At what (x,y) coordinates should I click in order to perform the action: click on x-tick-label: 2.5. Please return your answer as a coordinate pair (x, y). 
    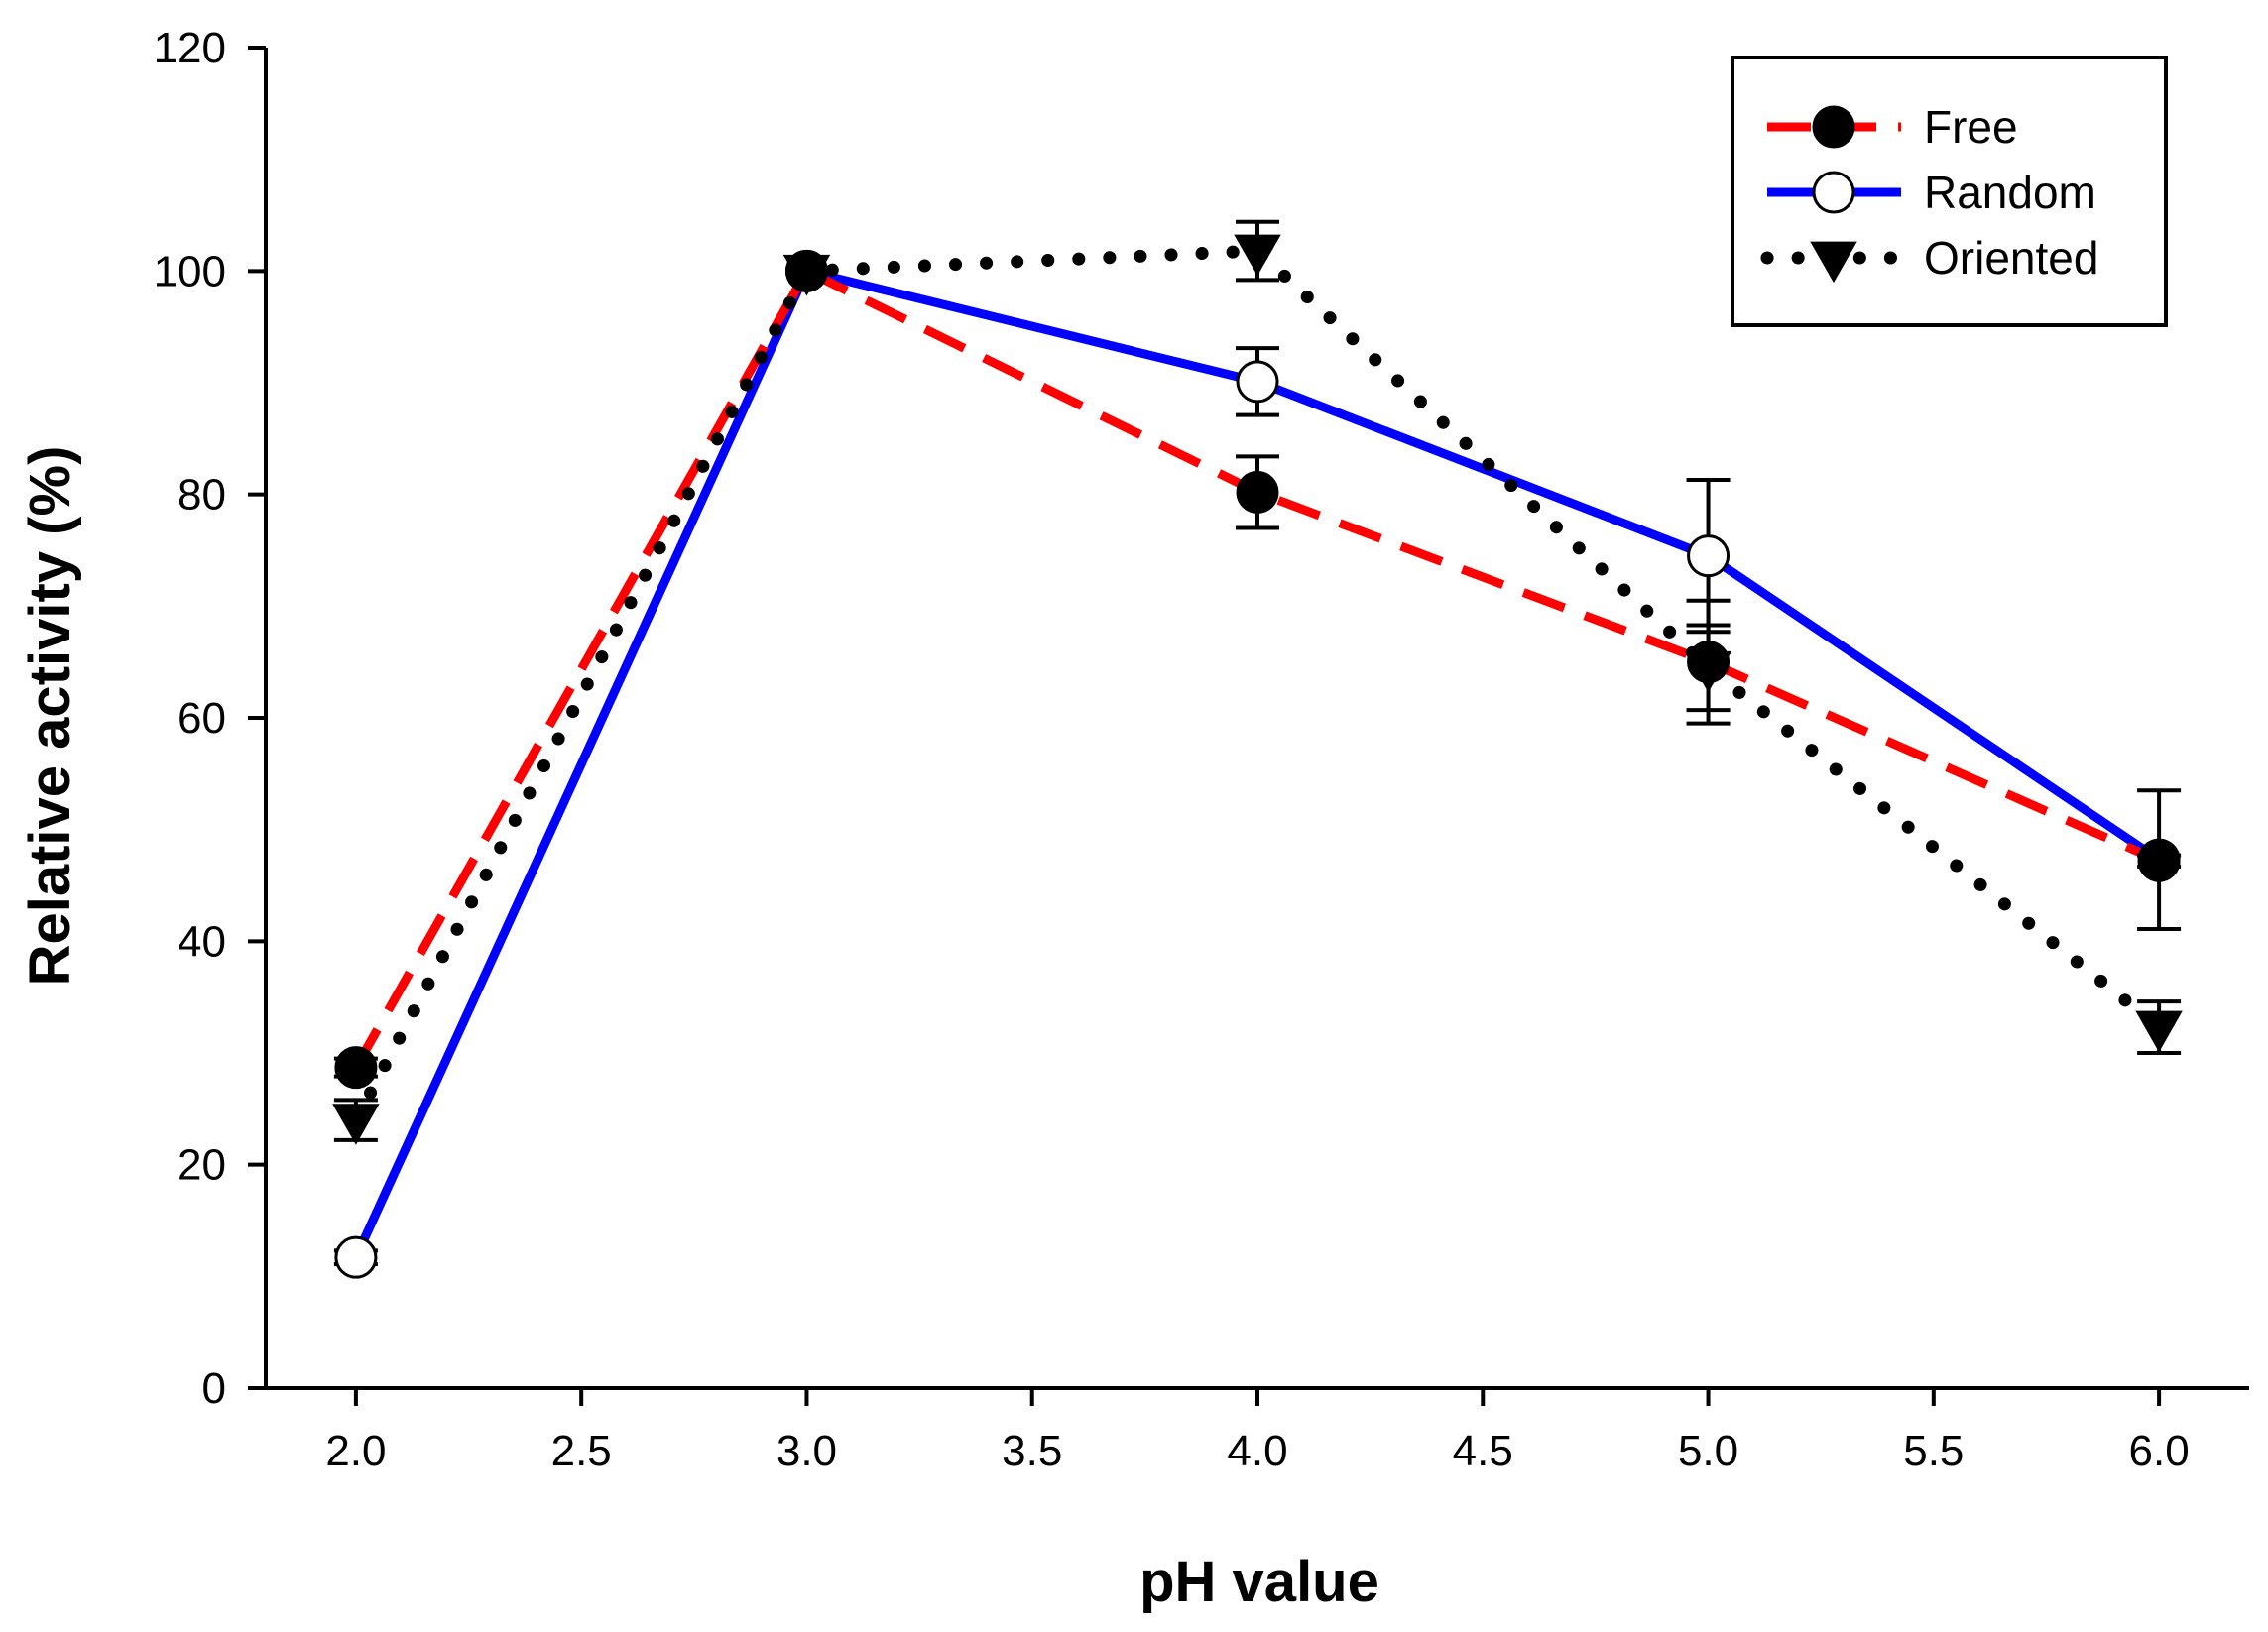
    Looking at the image, I should click on (581, 1451).